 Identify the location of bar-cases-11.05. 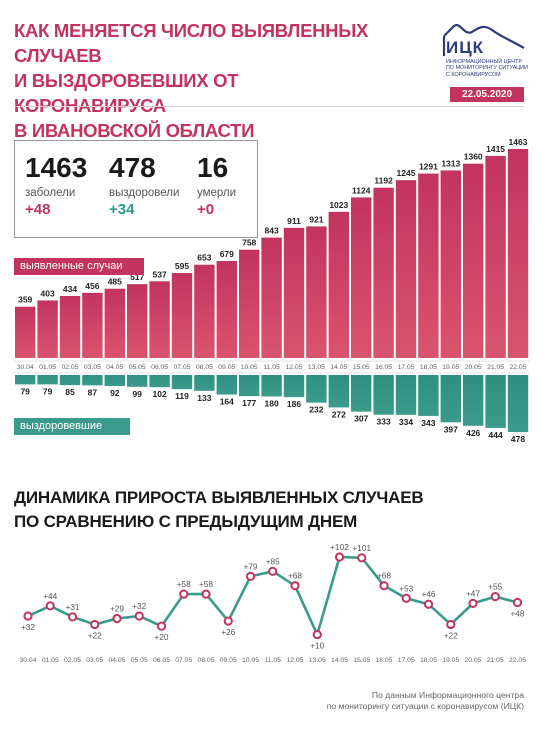
(271, 297).